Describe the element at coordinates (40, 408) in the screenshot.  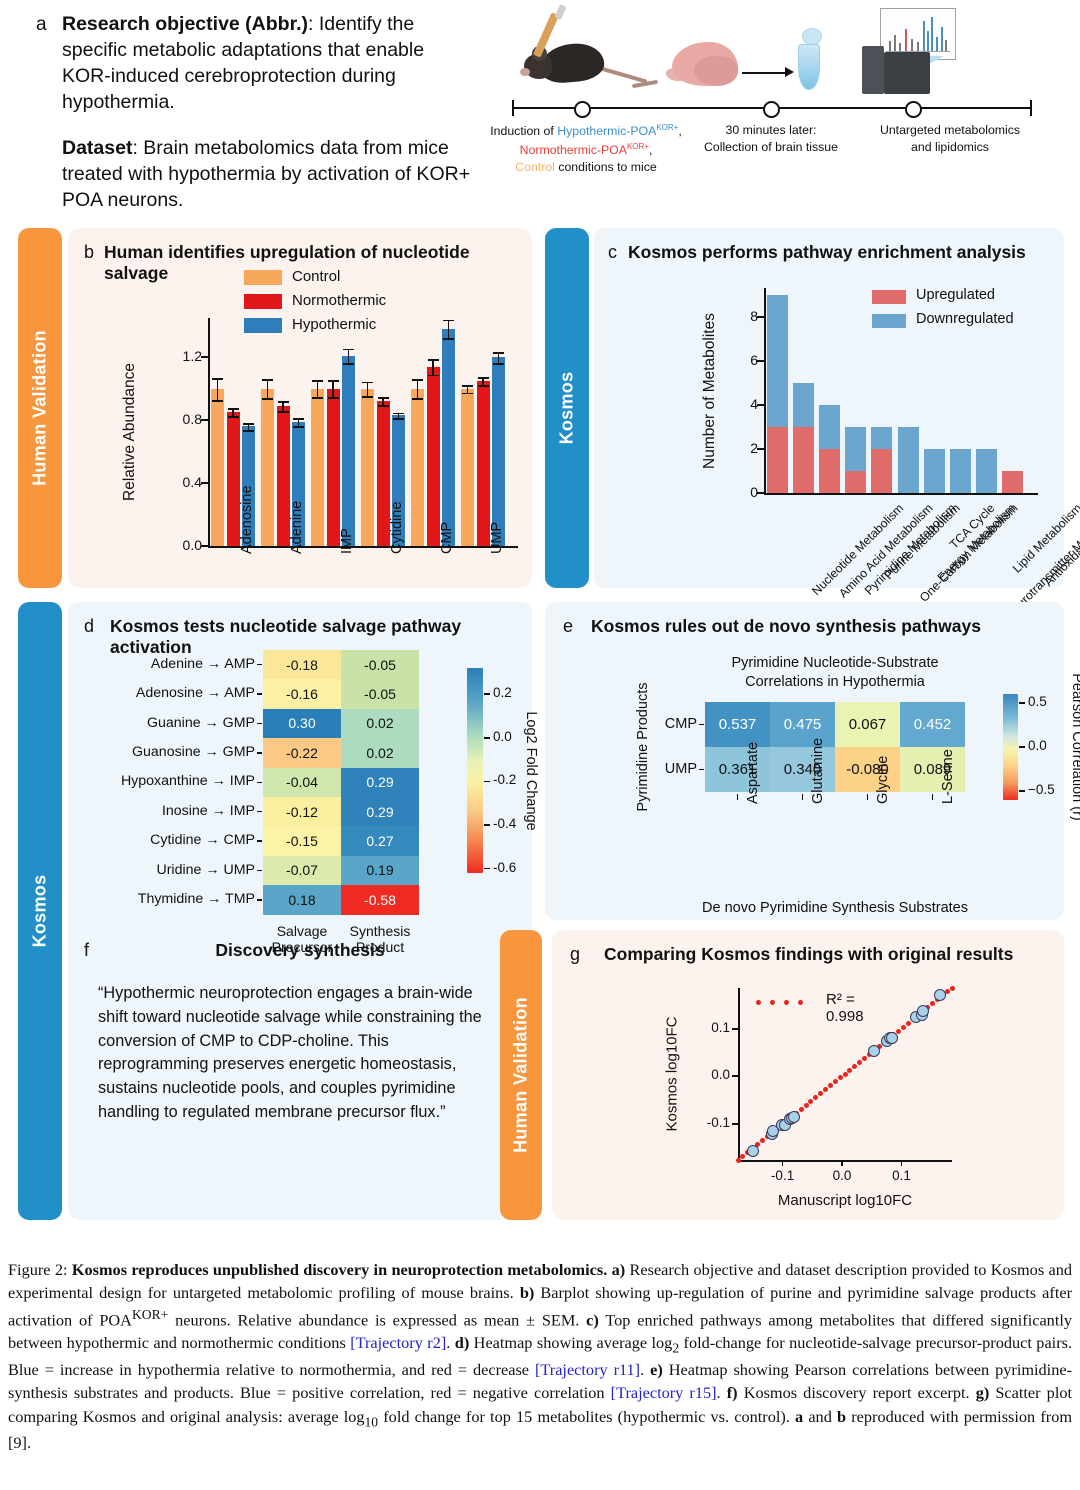
I see `sidebar-human-validation-b: Human Validation` at that location.